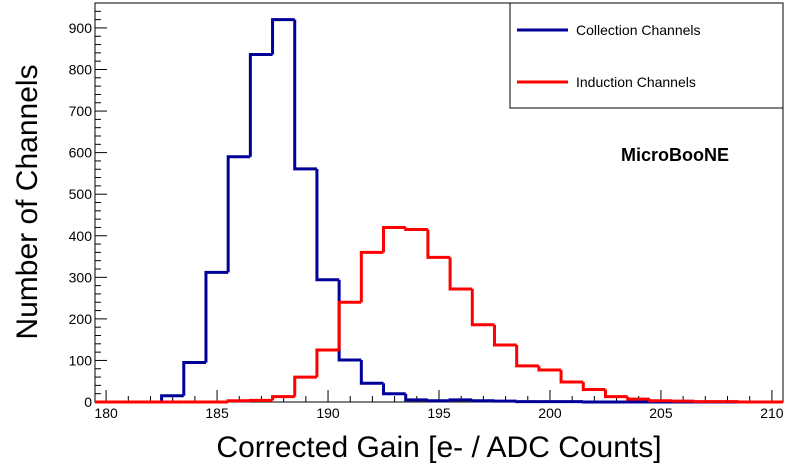  Describe the element at coordinates (661, 413) in the screenshot. I see `x-tick-label: 205` at that location.